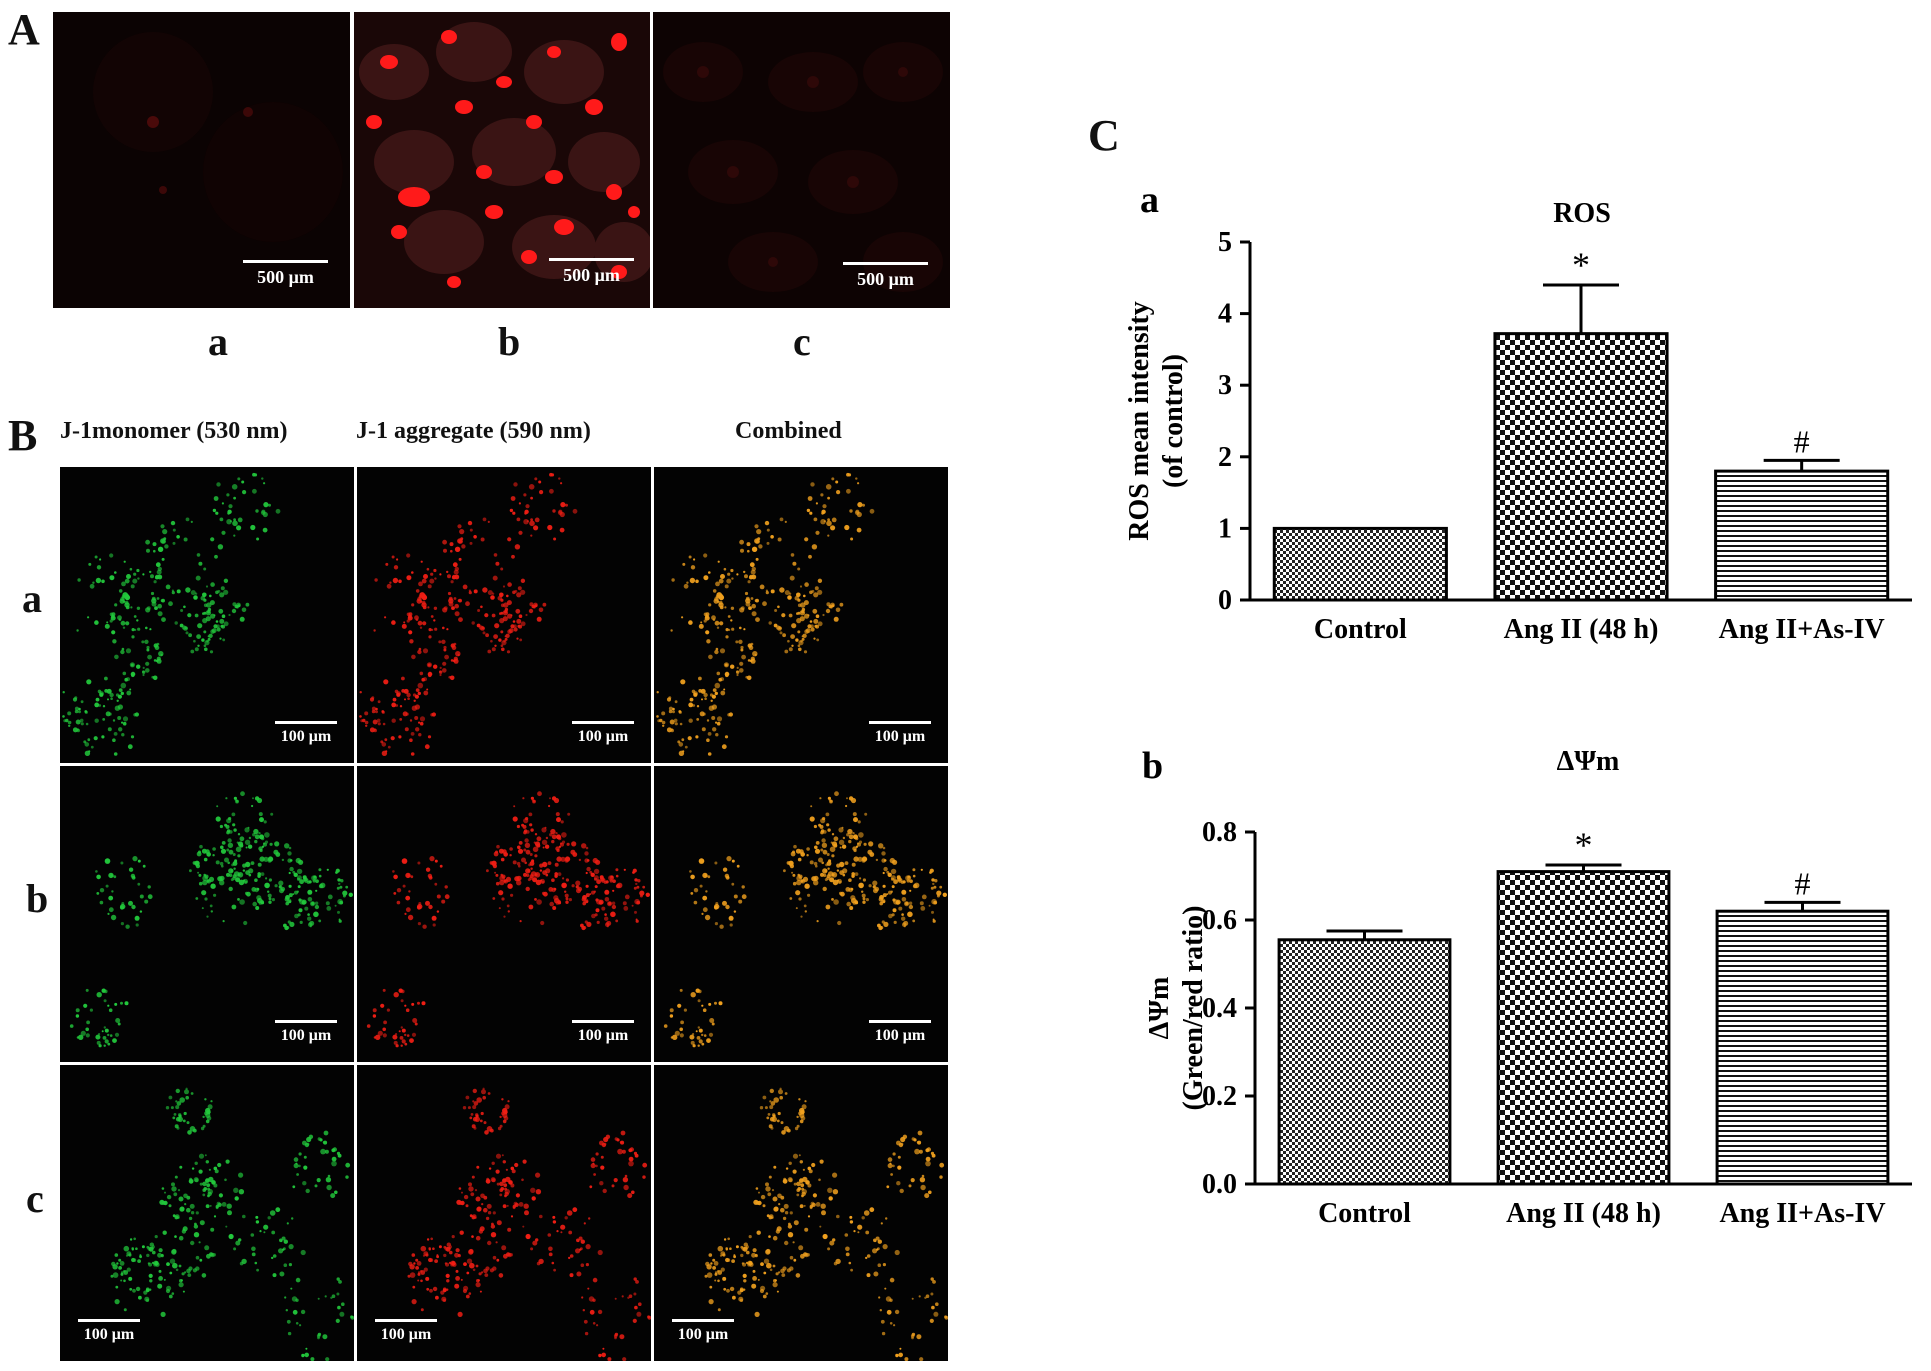  Describe the element at coordinates (32, 598) in the screenshot. I see `panel-b-row-label-a: a` at that location.